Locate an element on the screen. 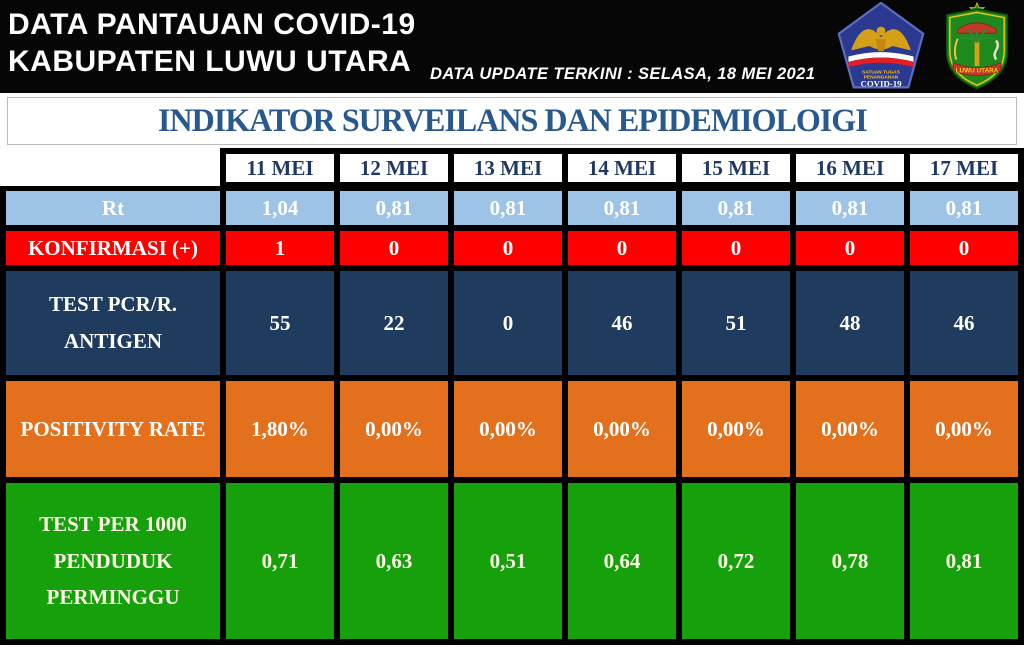 The width and height of the screenshot is (1024, 651). value-cell-test-per-1000-14-mei: 0,64 is located at coordinates (622, 561).